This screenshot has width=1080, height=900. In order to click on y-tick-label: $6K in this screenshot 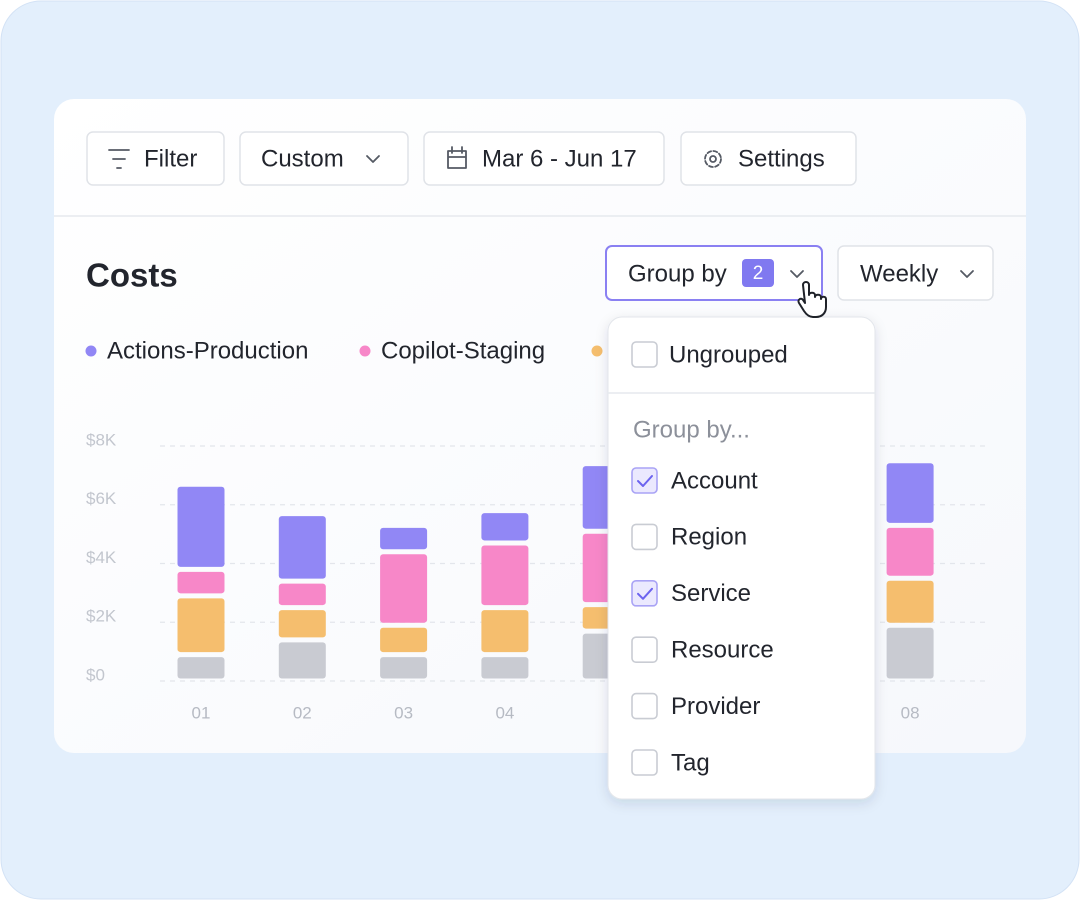, I will do `click(101, 498)`.